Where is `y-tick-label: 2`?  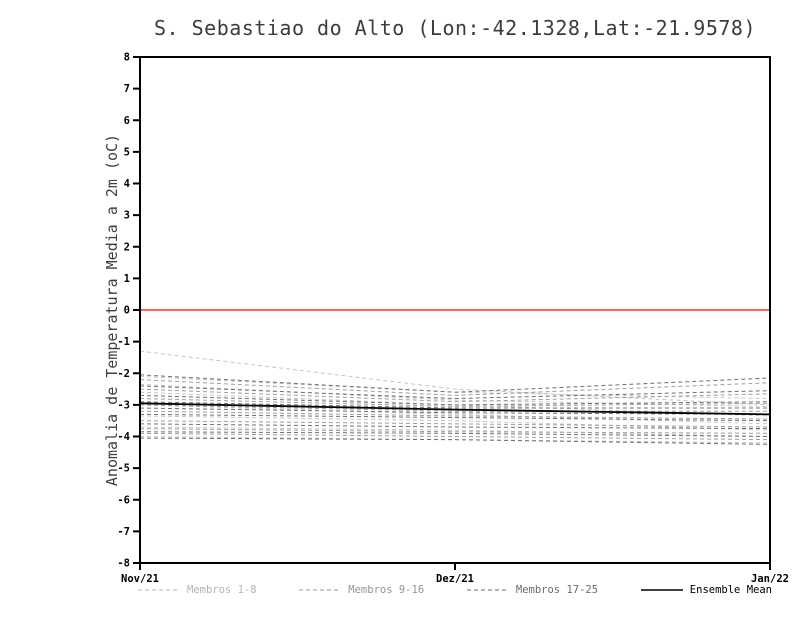 y-tick-label: 2 is located at coordinates (127, 247).